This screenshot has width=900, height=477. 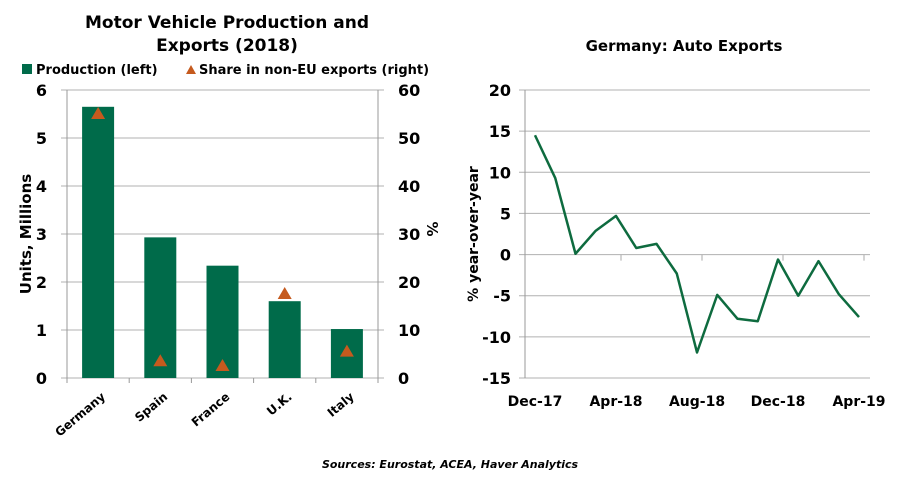 What do you see at coordinates (41, 90) in the screenshot?
I see `y-tick-label: 6` at bounding box center [41, 90].